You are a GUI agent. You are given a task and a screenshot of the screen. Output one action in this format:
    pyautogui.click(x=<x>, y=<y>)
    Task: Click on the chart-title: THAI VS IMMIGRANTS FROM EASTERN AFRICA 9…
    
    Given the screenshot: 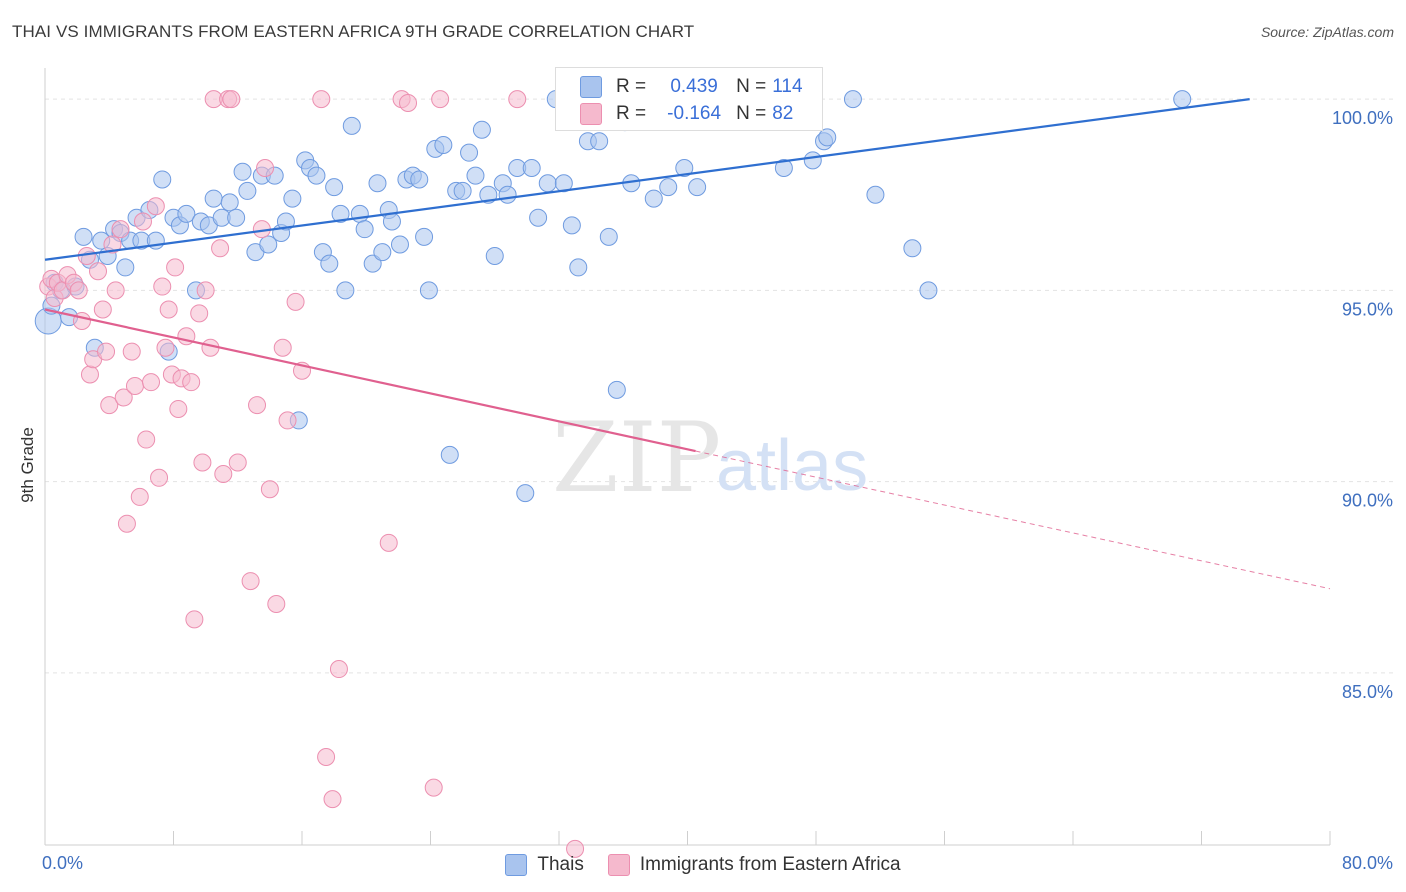 What is the action you would take?
    pyautogui.click(x=353, y=31)
    